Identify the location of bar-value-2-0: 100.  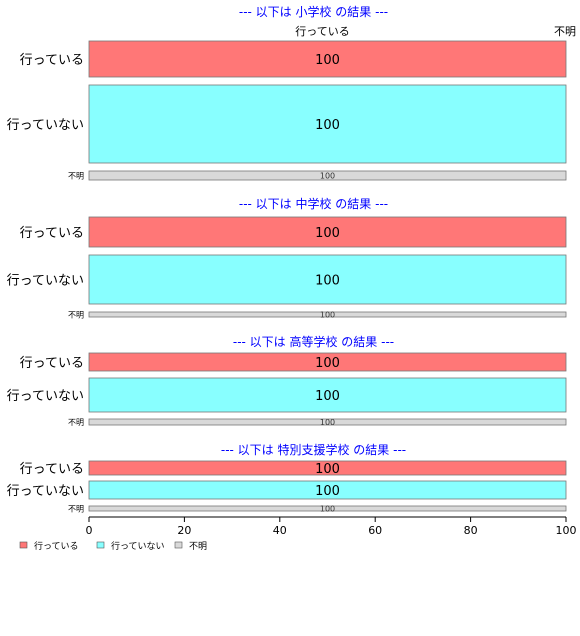
(327, 363).